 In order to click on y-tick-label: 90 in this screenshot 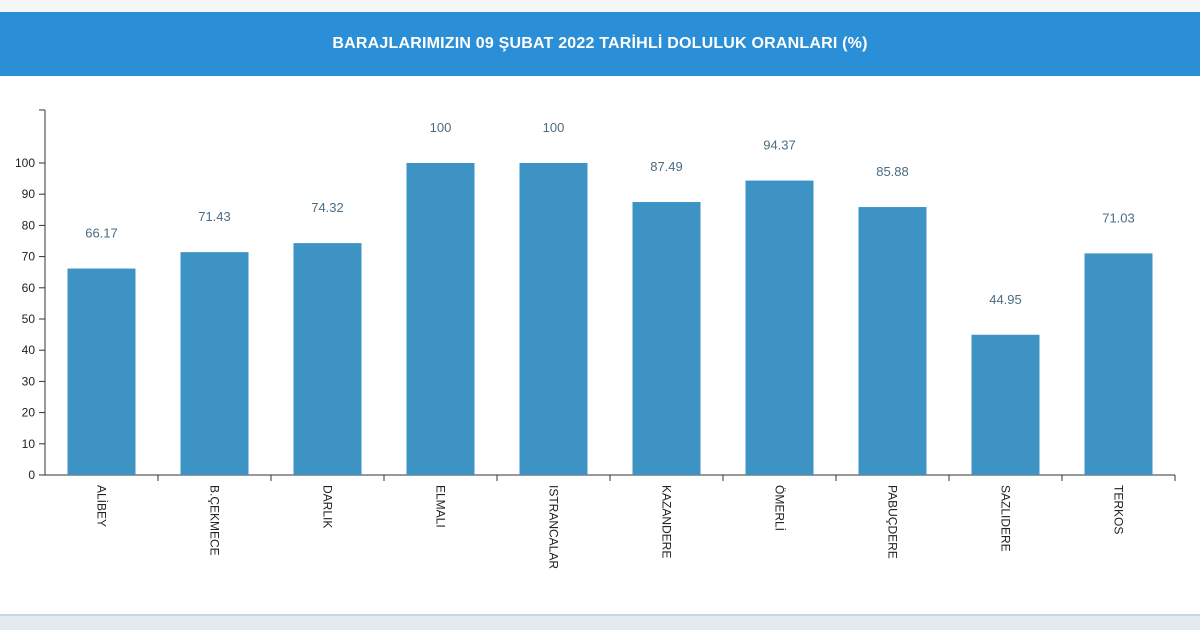, I will do `click(29, 194)`.